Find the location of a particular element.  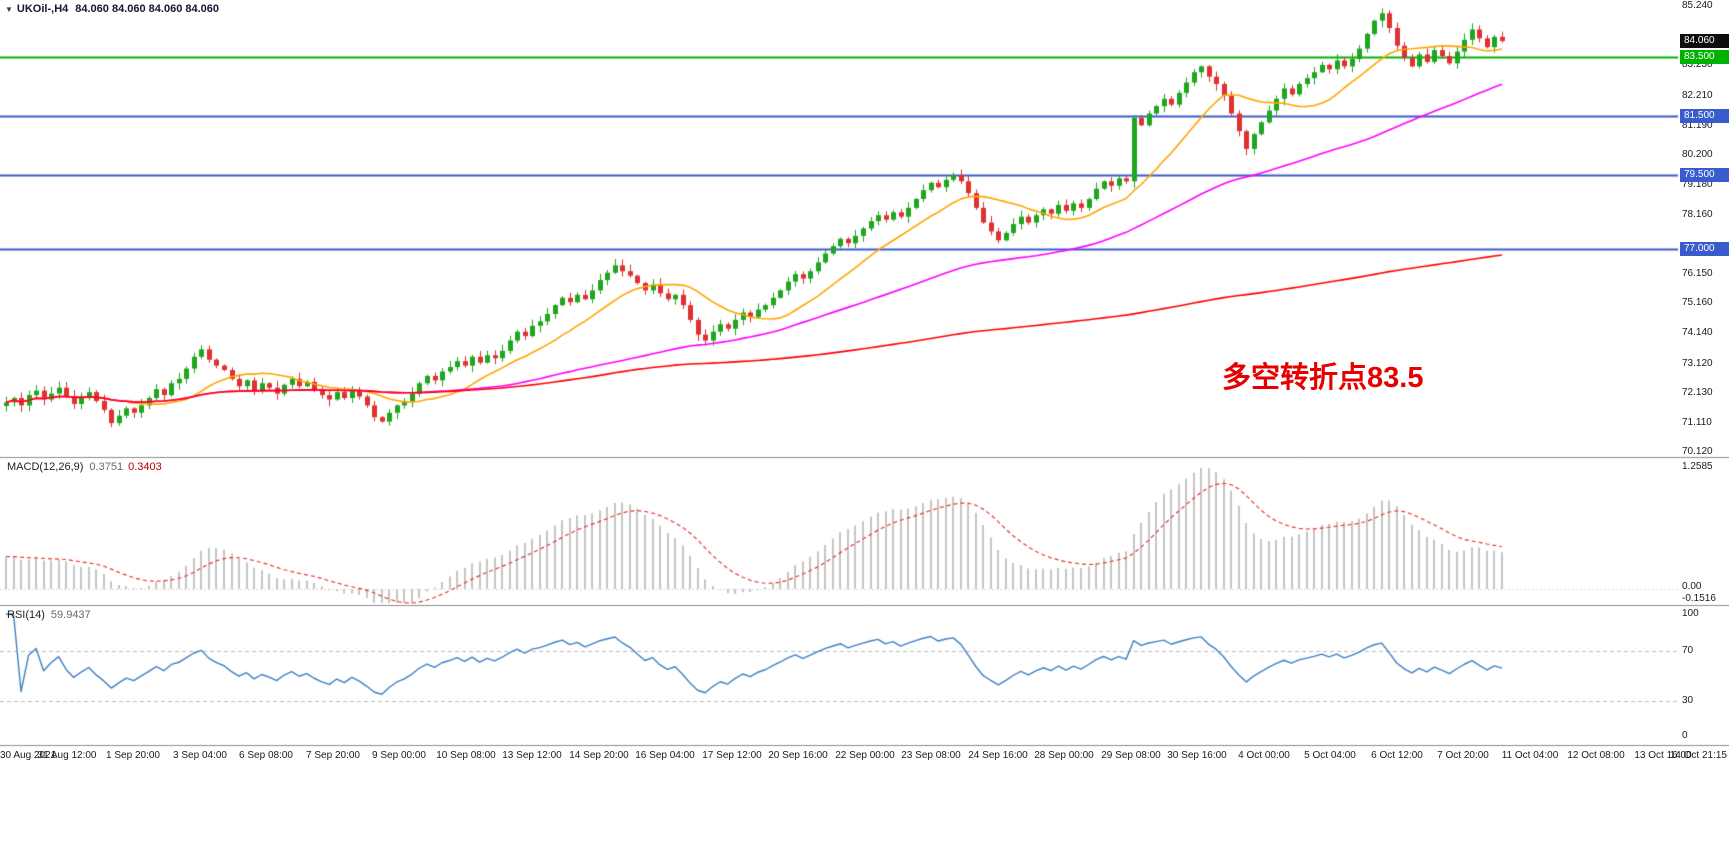

time-axis-label: 29 Sep 08:00 is located at coordinates (1131, 755).